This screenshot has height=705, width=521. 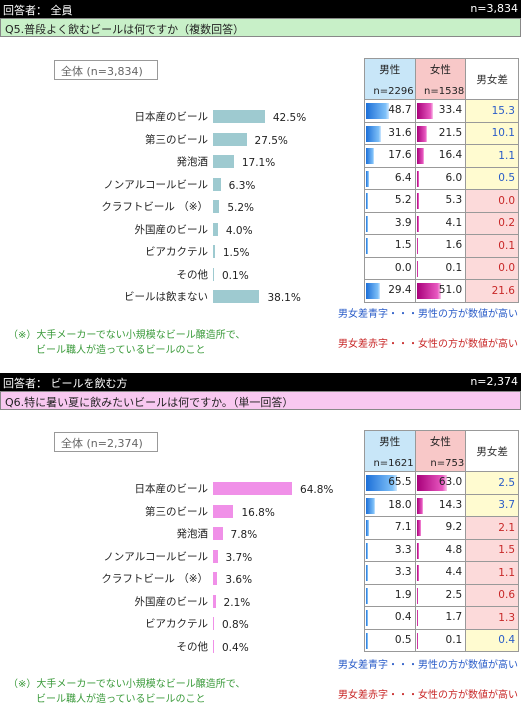 I want to click on male-value: 31.6, so click(x=400, y=132).